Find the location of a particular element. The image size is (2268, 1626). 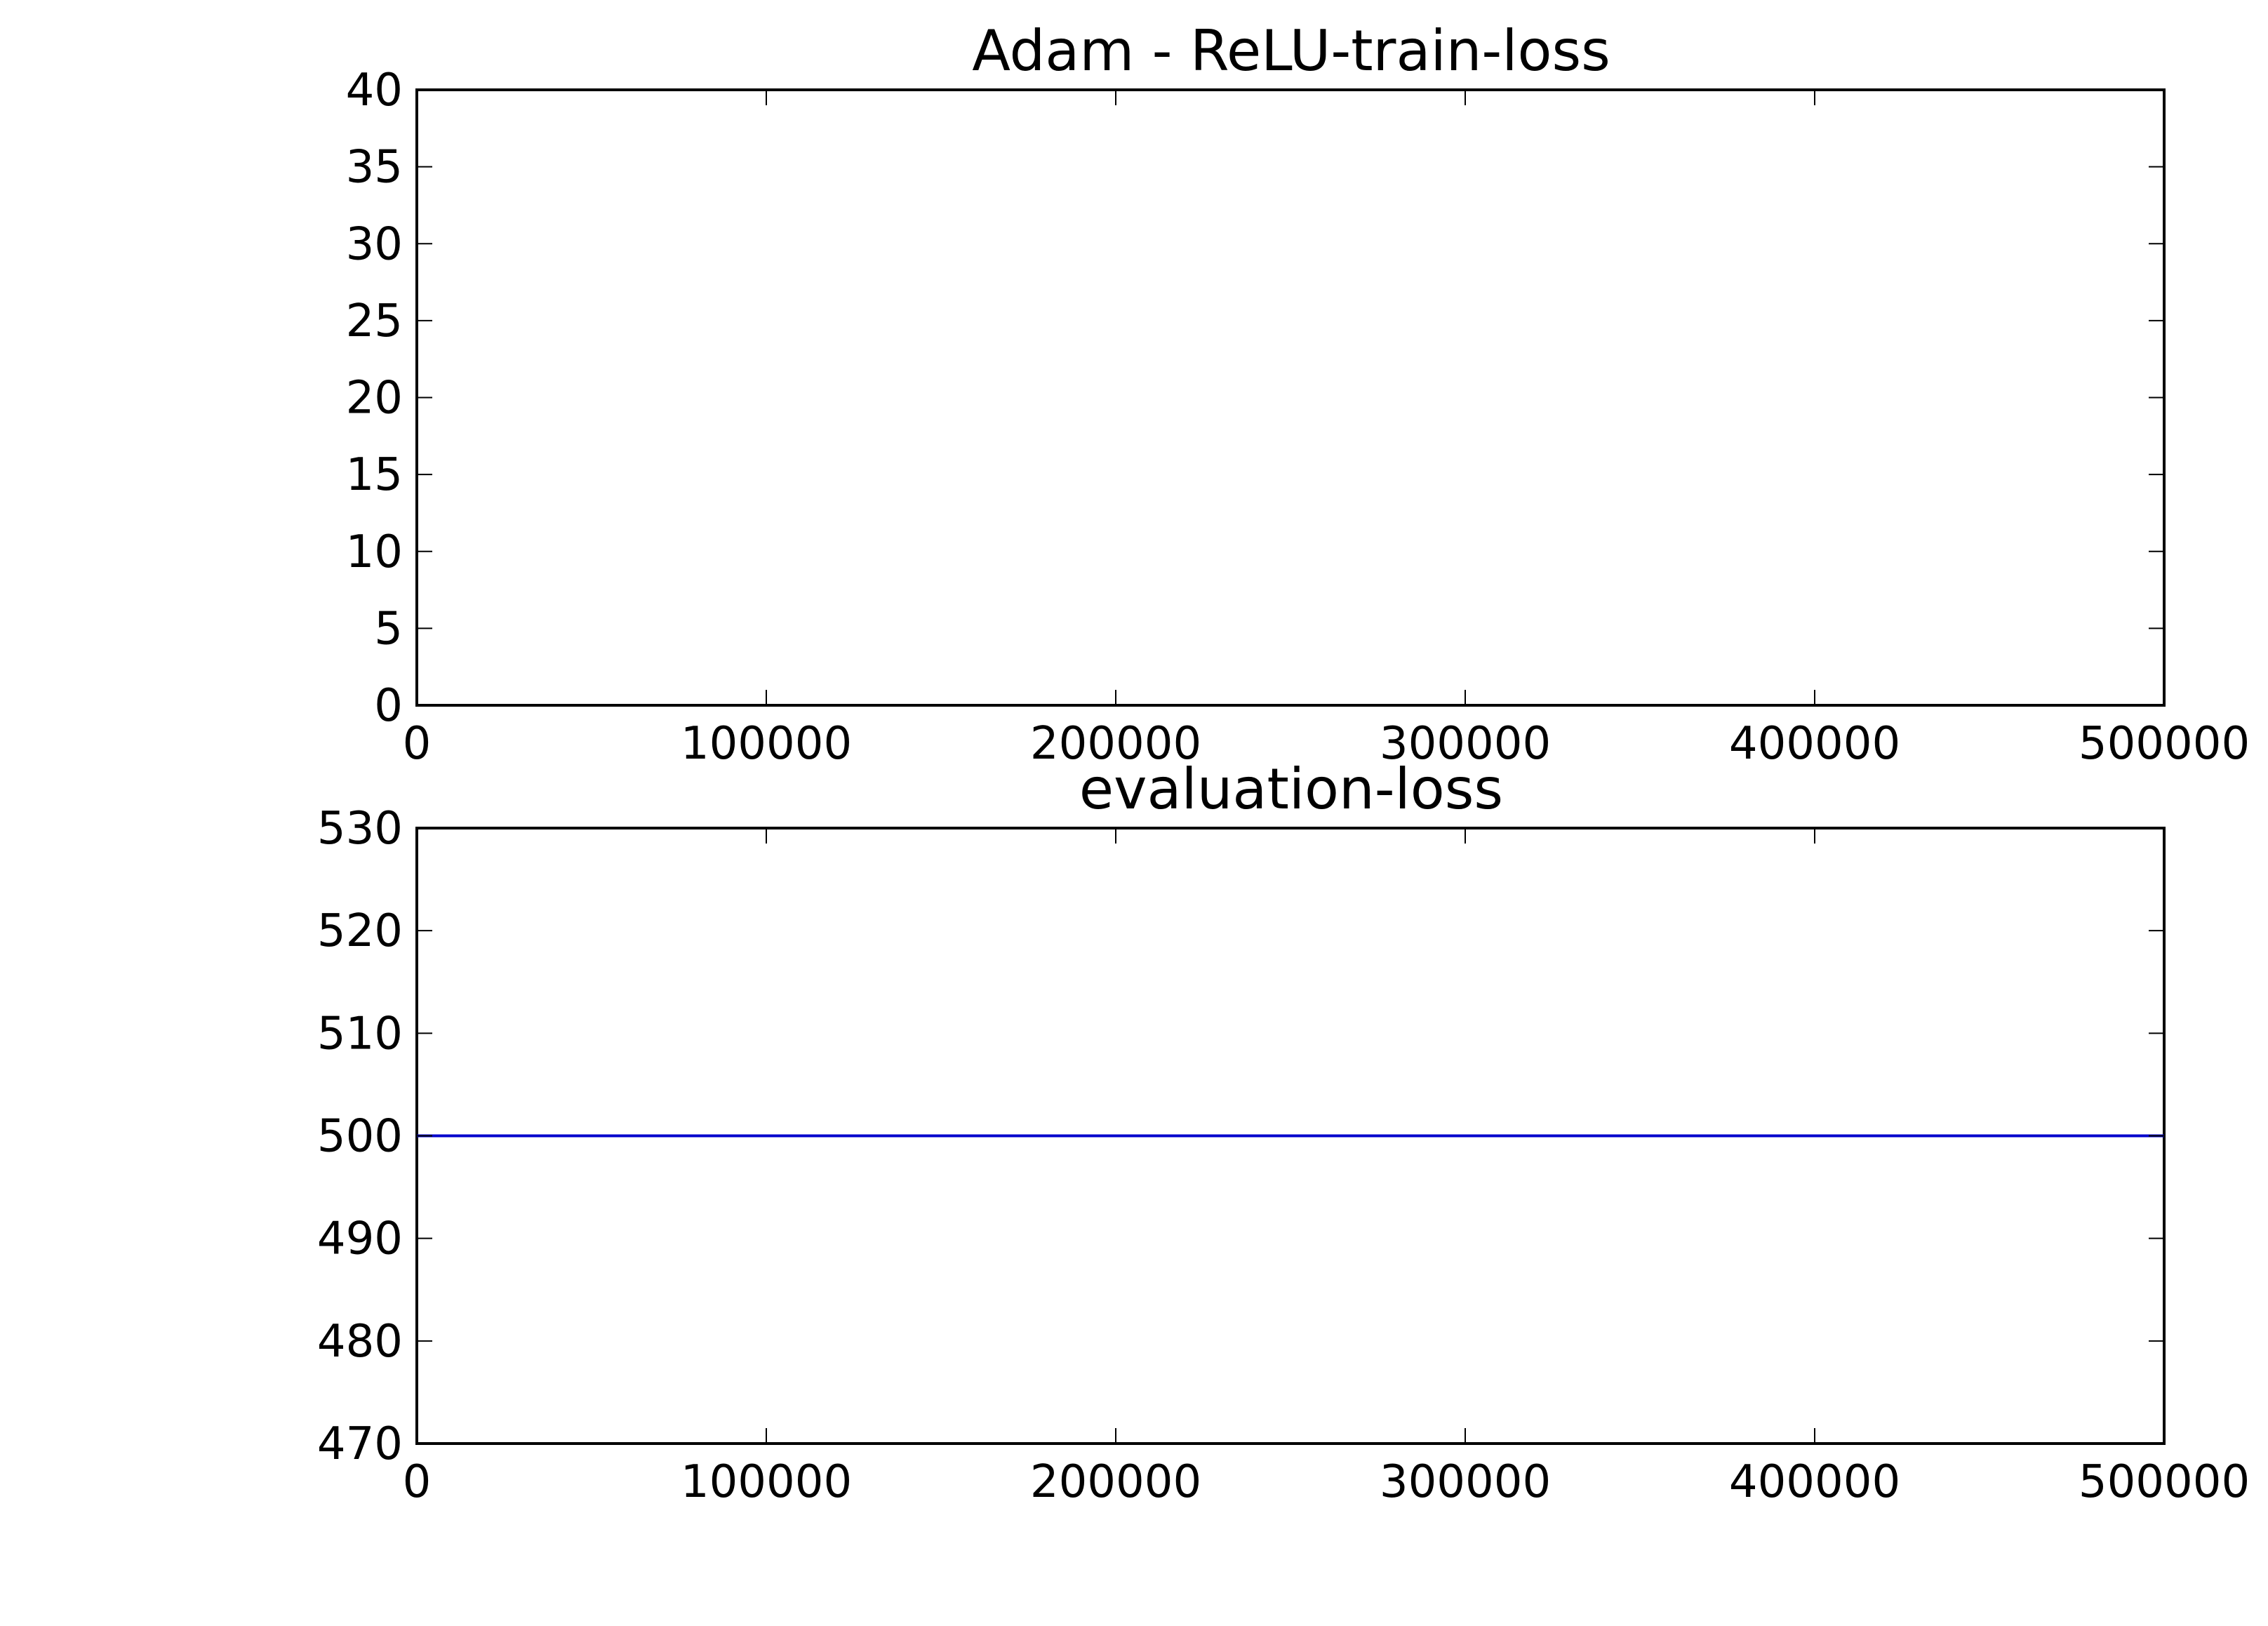

y-tick-label: 490 is located at coordinates (360, 1239).